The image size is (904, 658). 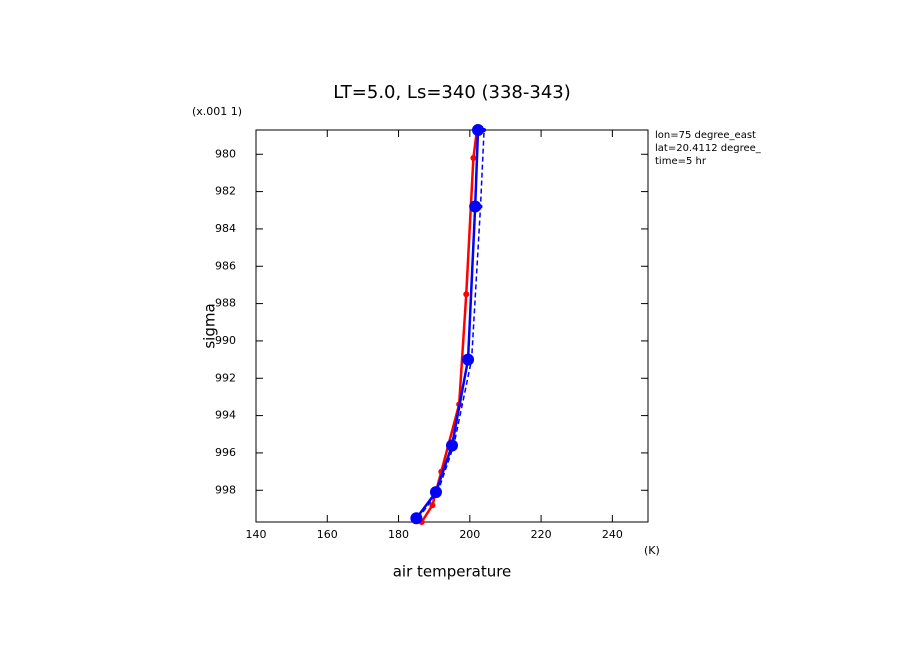 What do you see at coordinates (210, 325) in the screenshot?
I see `y-axis-label: sigma` at bounding box center [210, 325].